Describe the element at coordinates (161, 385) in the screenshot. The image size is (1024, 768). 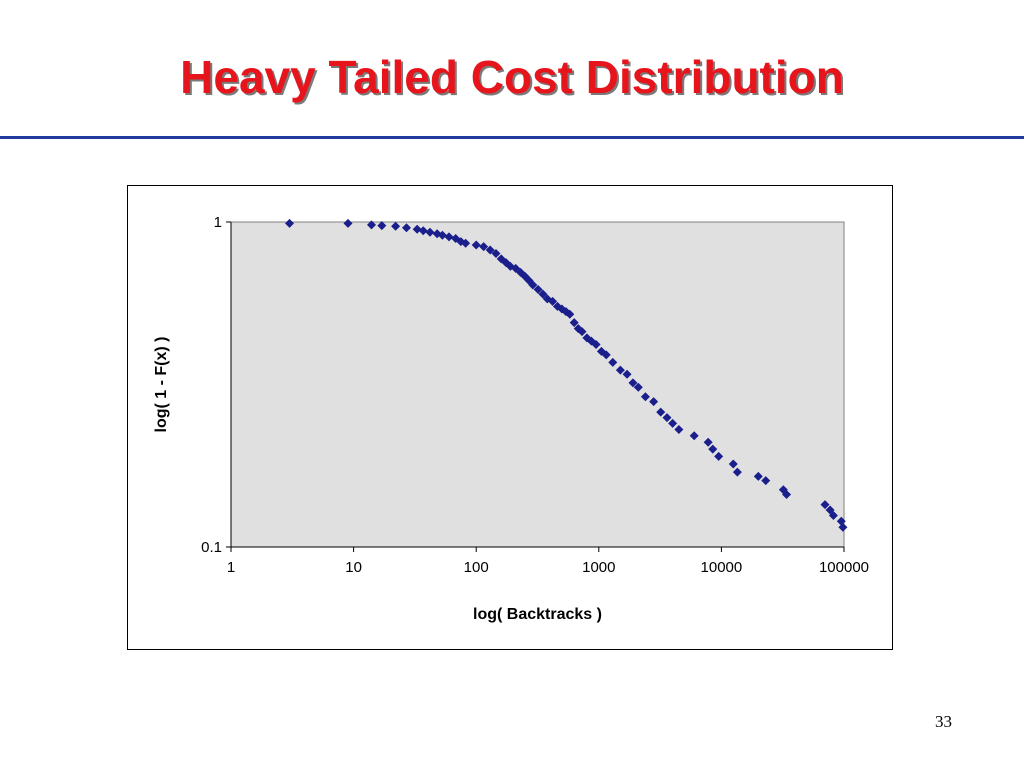
I see `y-axis-label: log( 1 - F(x) )` at that location.